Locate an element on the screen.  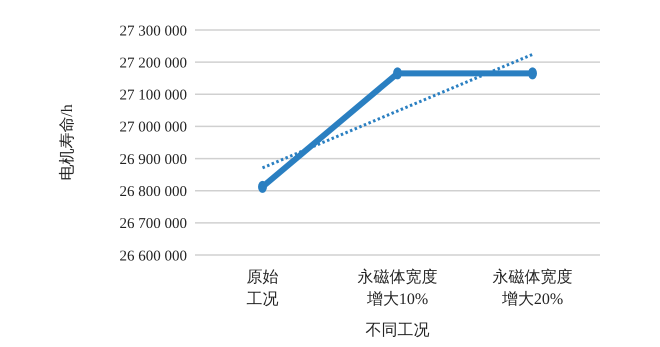
y-tick-label: 26 800 000 is located at coordinates (153, 192).